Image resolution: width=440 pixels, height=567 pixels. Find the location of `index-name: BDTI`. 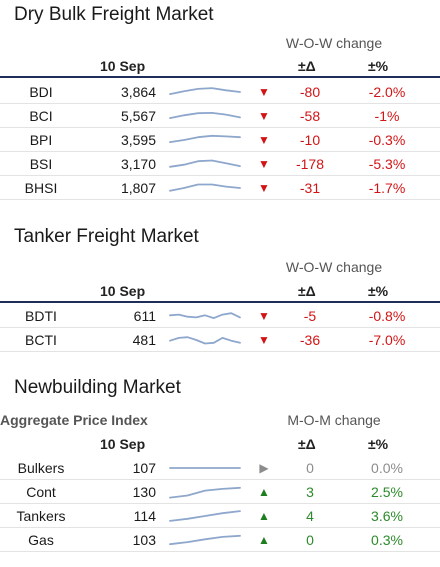

index-name: BDTI is located at coordinates (41, 316).